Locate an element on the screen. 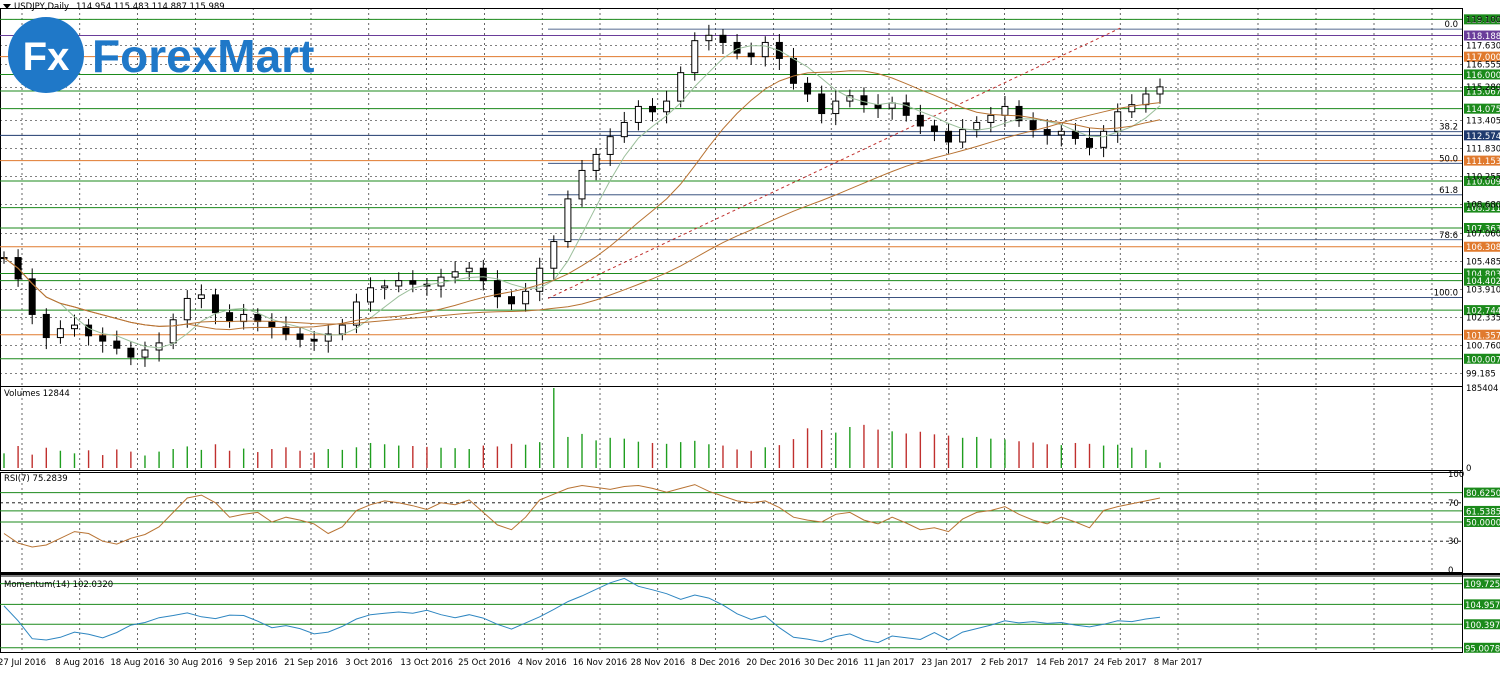 This screenshot has height=676, width=1500. level-badge-text-7: 111.153 is located at coordinates (1483, 162).